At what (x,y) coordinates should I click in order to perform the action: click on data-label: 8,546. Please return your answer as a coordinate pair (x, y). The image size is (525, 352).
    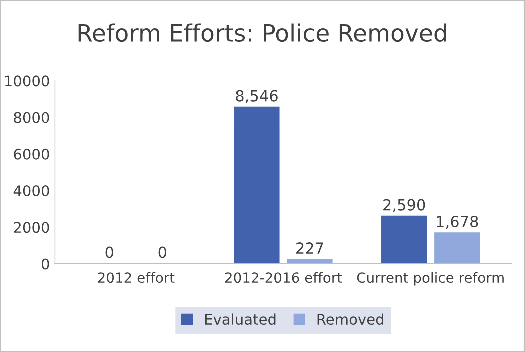
    Looking at the image, I should click on (257, 97).